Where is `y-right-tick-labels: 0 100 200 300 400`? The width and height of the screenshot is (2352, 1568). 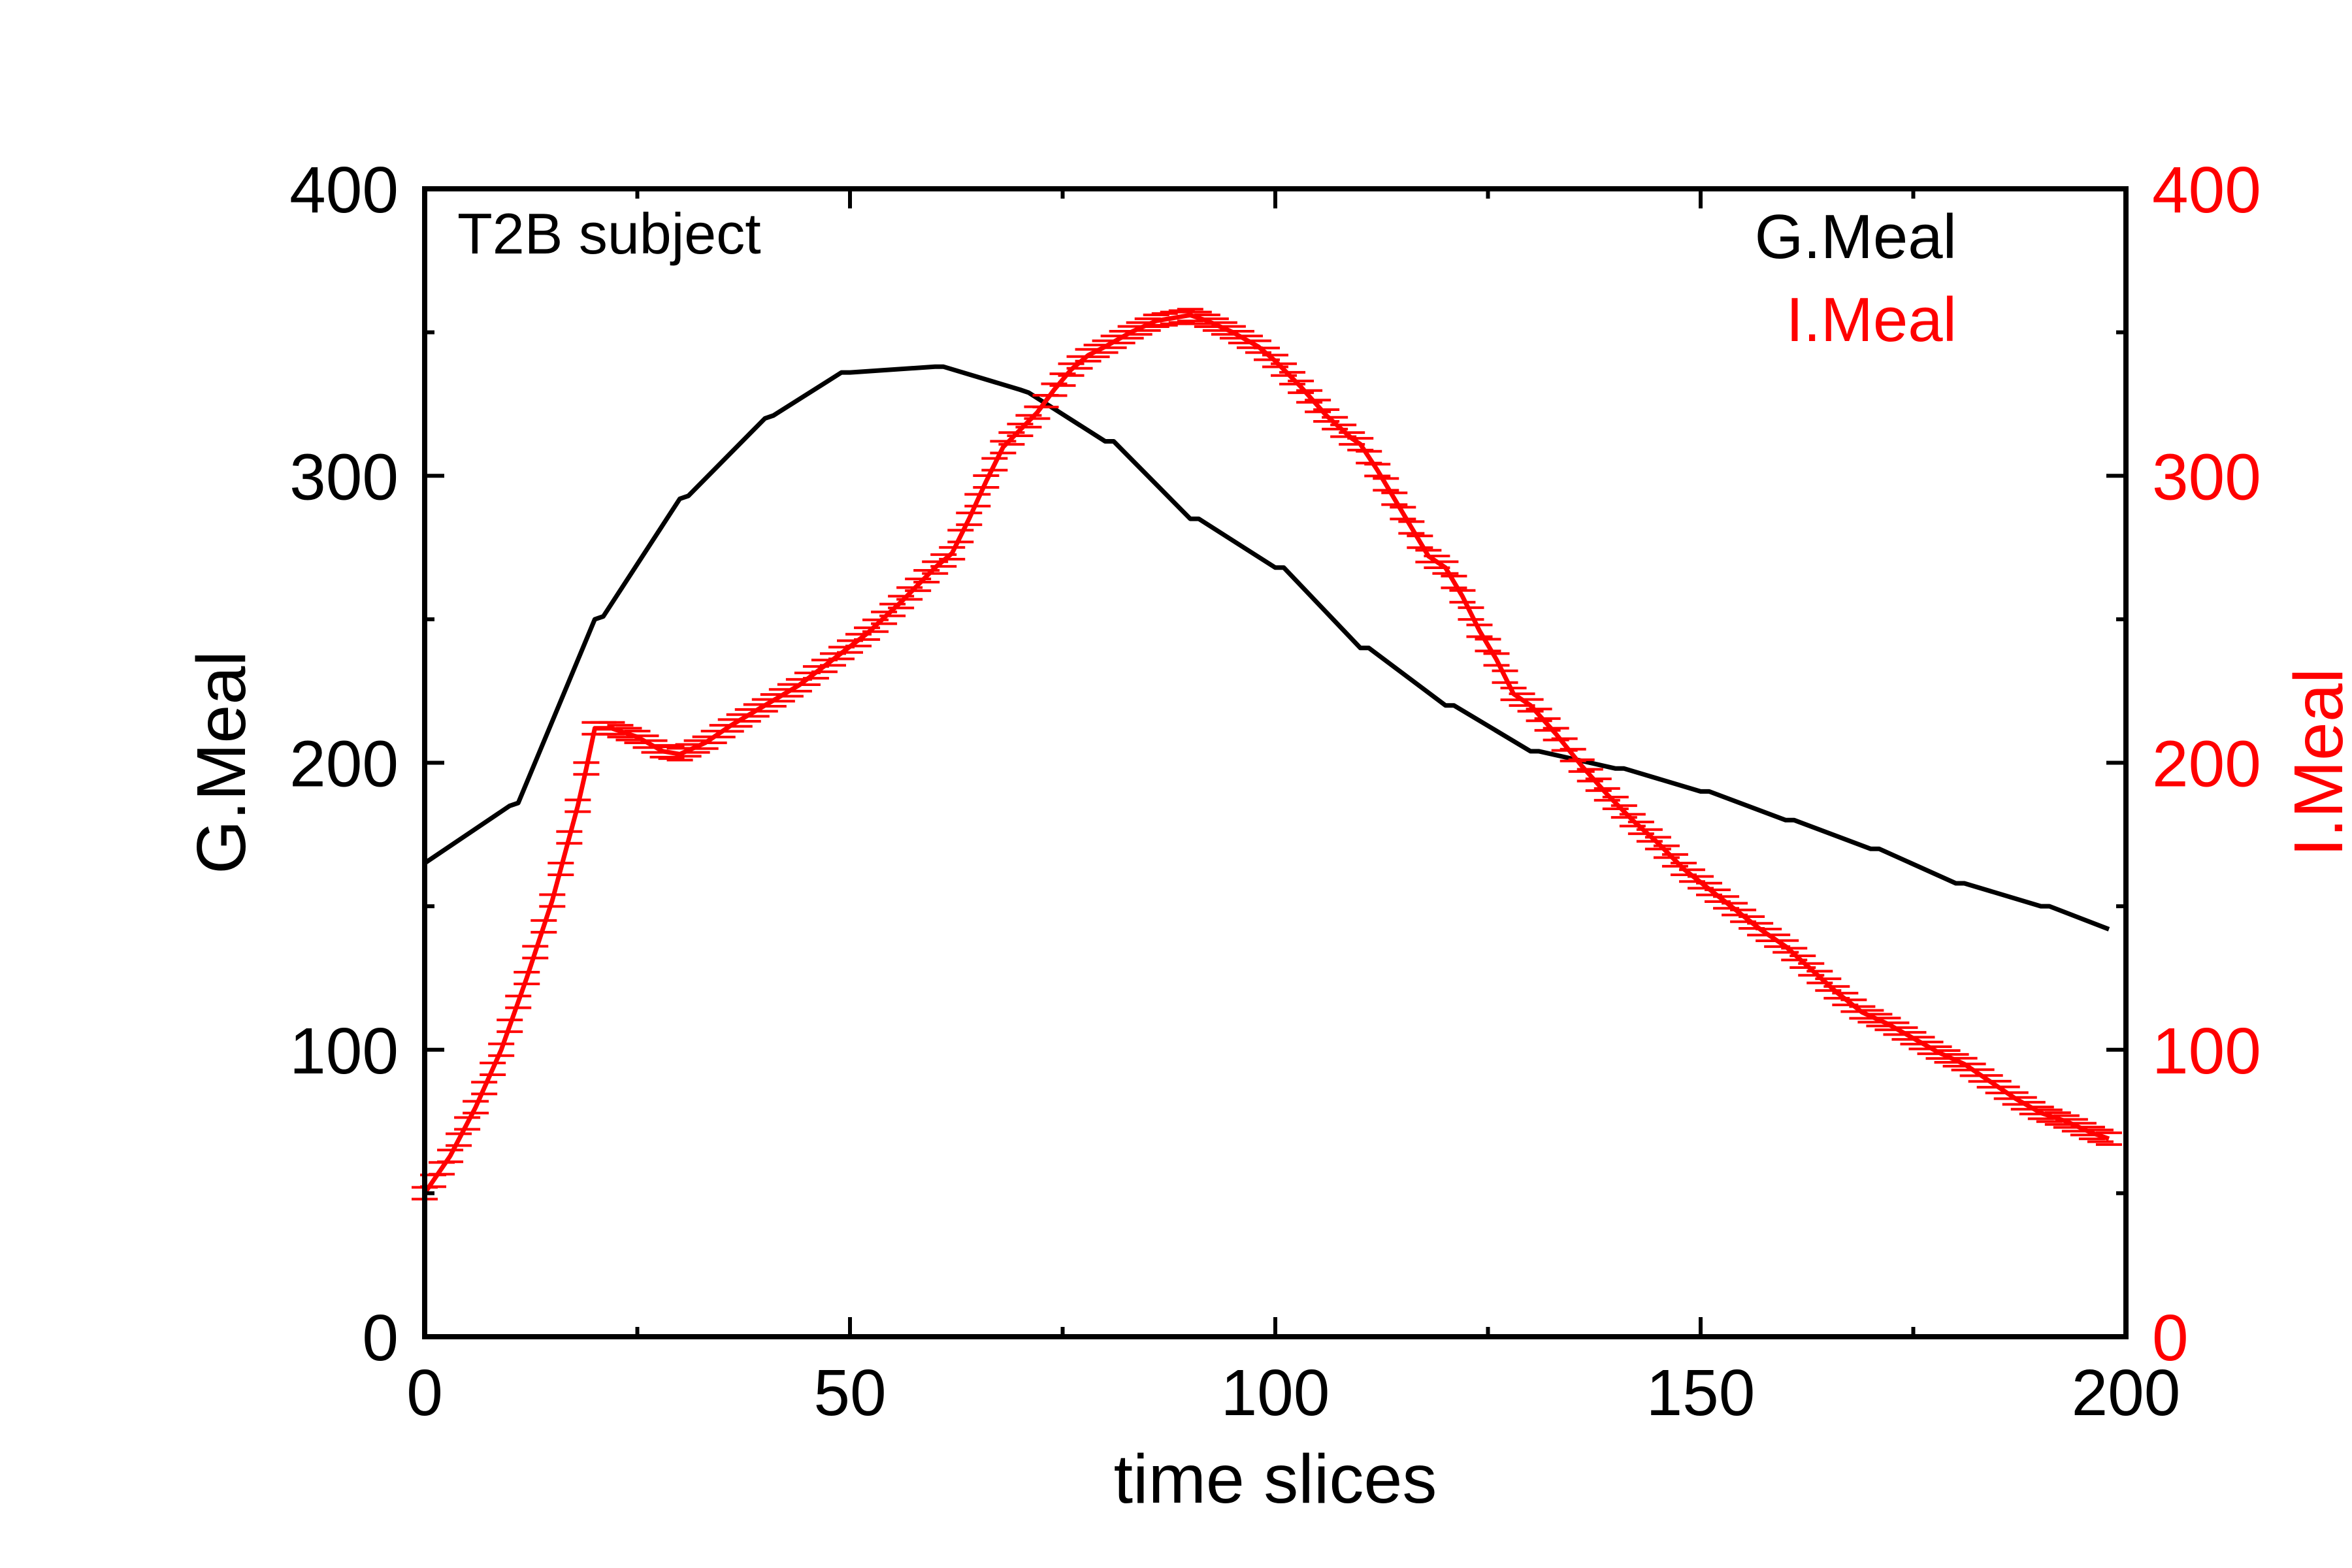 y-right-tick-labels: 0 100 200 300 400 is located at coordinates (2206, 764).